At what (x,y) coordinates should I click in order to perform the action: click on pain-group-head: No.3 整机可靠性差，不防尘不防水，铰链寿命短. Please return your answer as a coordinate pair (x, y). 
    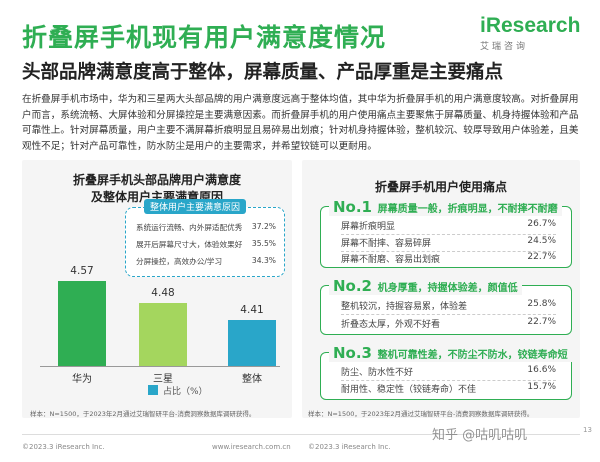
    Looking at the image, I should click on (450, 352).